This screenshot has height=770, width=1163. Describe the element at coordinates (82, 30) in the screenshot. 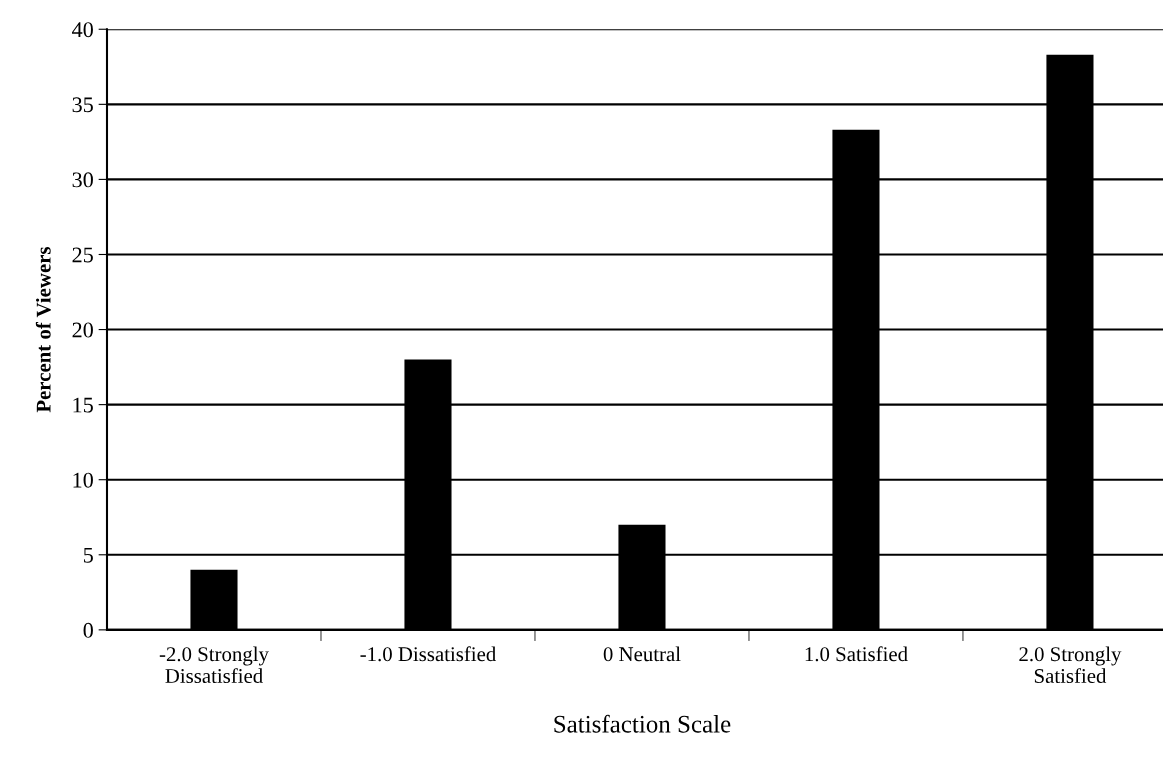

I see `y-tick-label: 40` at that location.